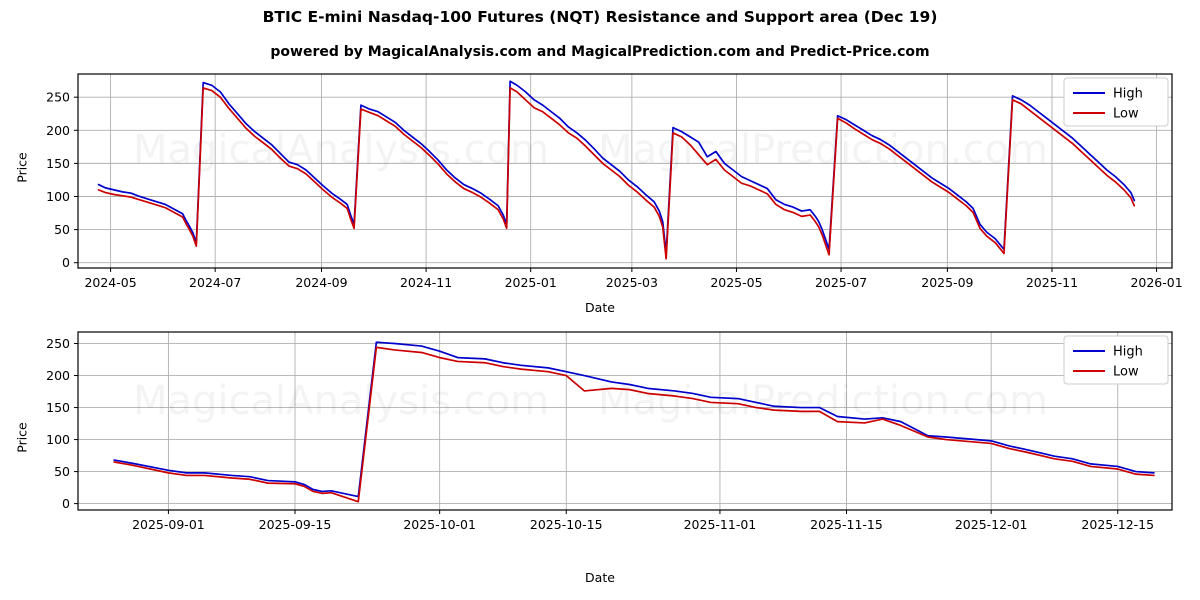 Image resolution: width=1200 pixels, height=600 pixels. What do you see at coordinates (632, 282) in the screenshot?
I see `xtick-label: 2025-03` at bounding box center [632, 282].